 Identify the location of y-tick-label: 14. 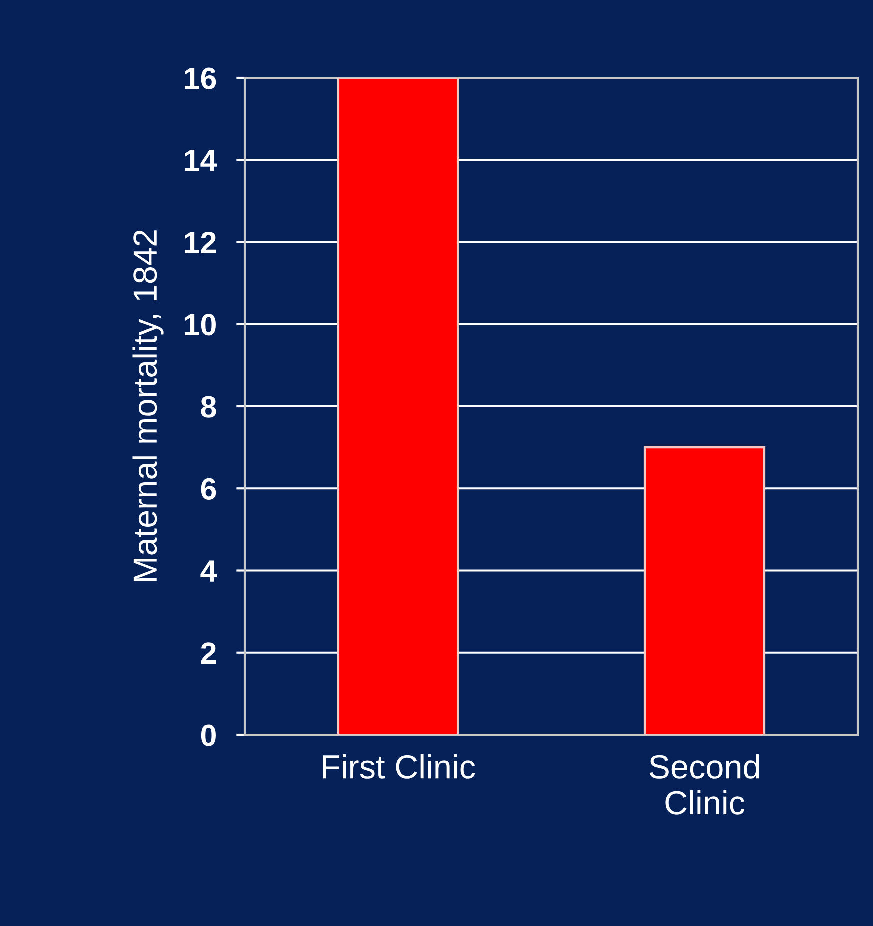
(201, 161).